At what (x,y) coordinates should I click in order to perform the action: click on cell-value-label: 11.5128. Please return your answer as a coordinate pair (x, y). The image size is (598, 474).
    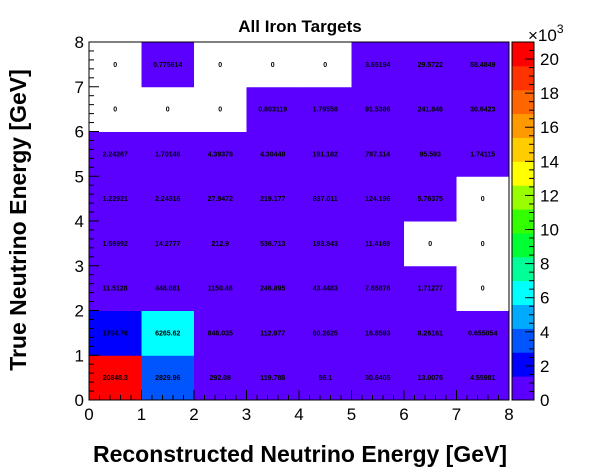
    Looking at the image, I should click on (115, 289).